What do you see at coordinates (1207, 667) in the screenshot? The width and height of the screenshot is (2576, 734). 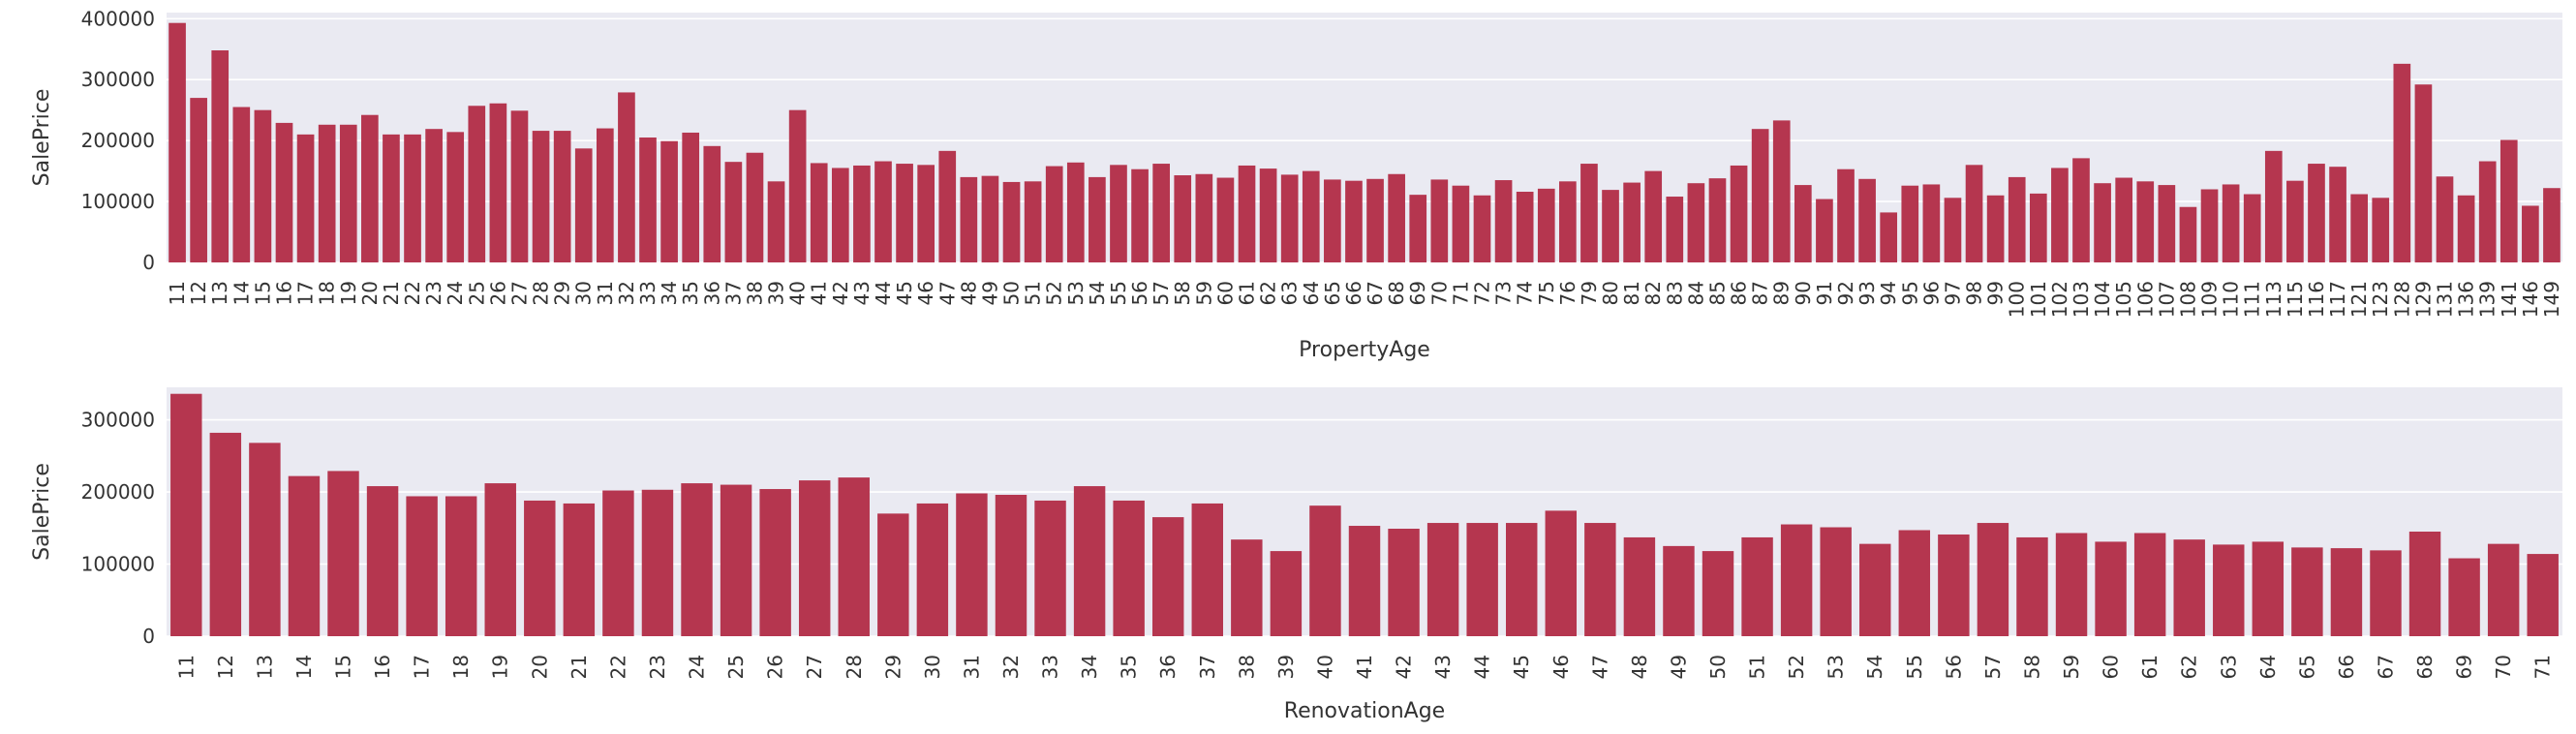 I see `x-tick-label: 37` at bounding box center [1207, 667].